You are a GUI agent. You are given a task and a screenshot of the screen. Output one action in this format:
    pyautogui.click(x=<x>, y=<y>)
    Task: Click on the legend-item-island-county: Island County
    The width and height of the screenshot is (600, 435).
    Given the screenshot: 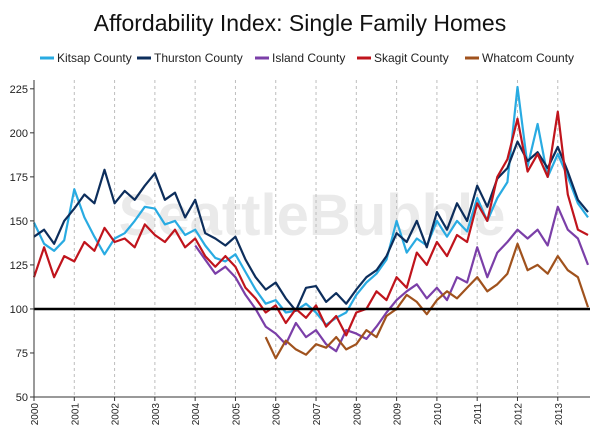 What is the action you would take?
    pyautogui.click(x=300, y=58)
    